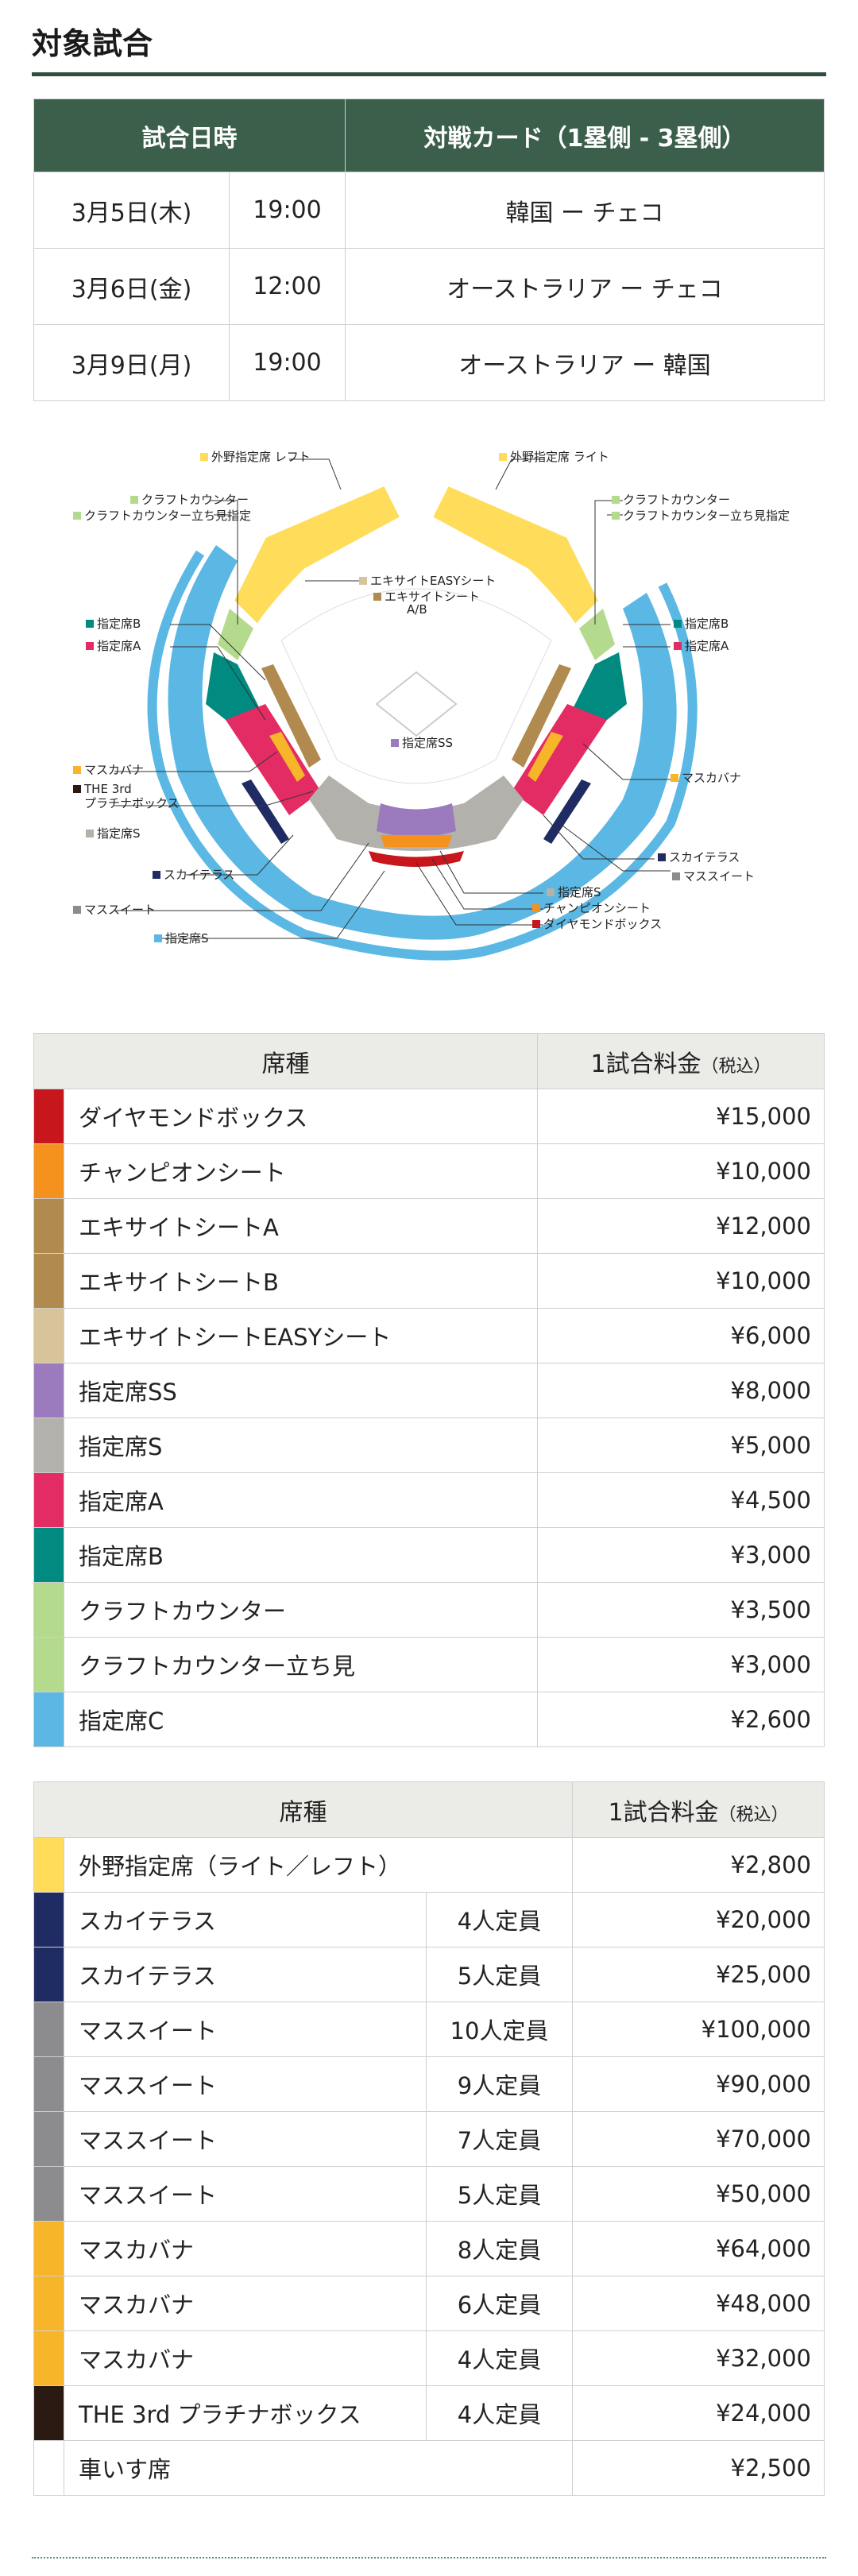 The image size is (858, 2576). I want to click on label-diamond: ダイヤモンドボックス, so click(602, 924).